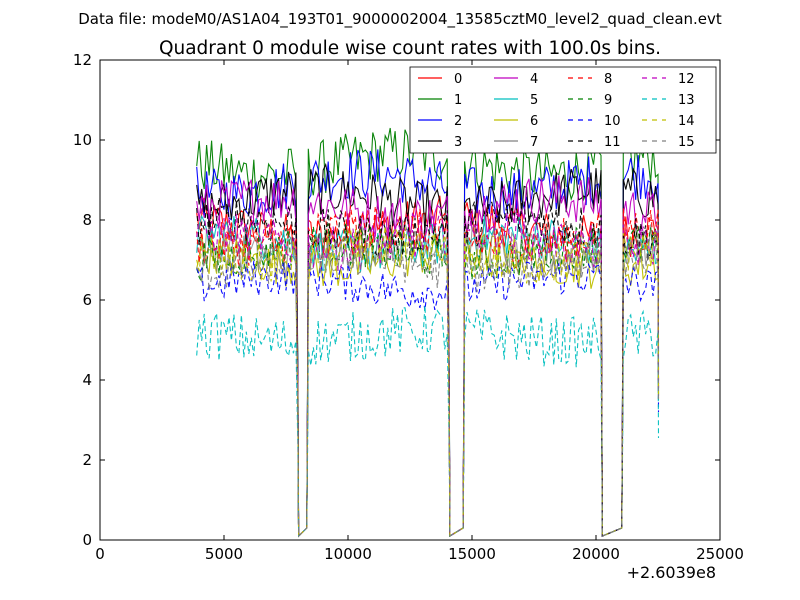  Describe the element at coordinates (87, 540) in the screenshot. I see `y-tick-label: 0` at that location.